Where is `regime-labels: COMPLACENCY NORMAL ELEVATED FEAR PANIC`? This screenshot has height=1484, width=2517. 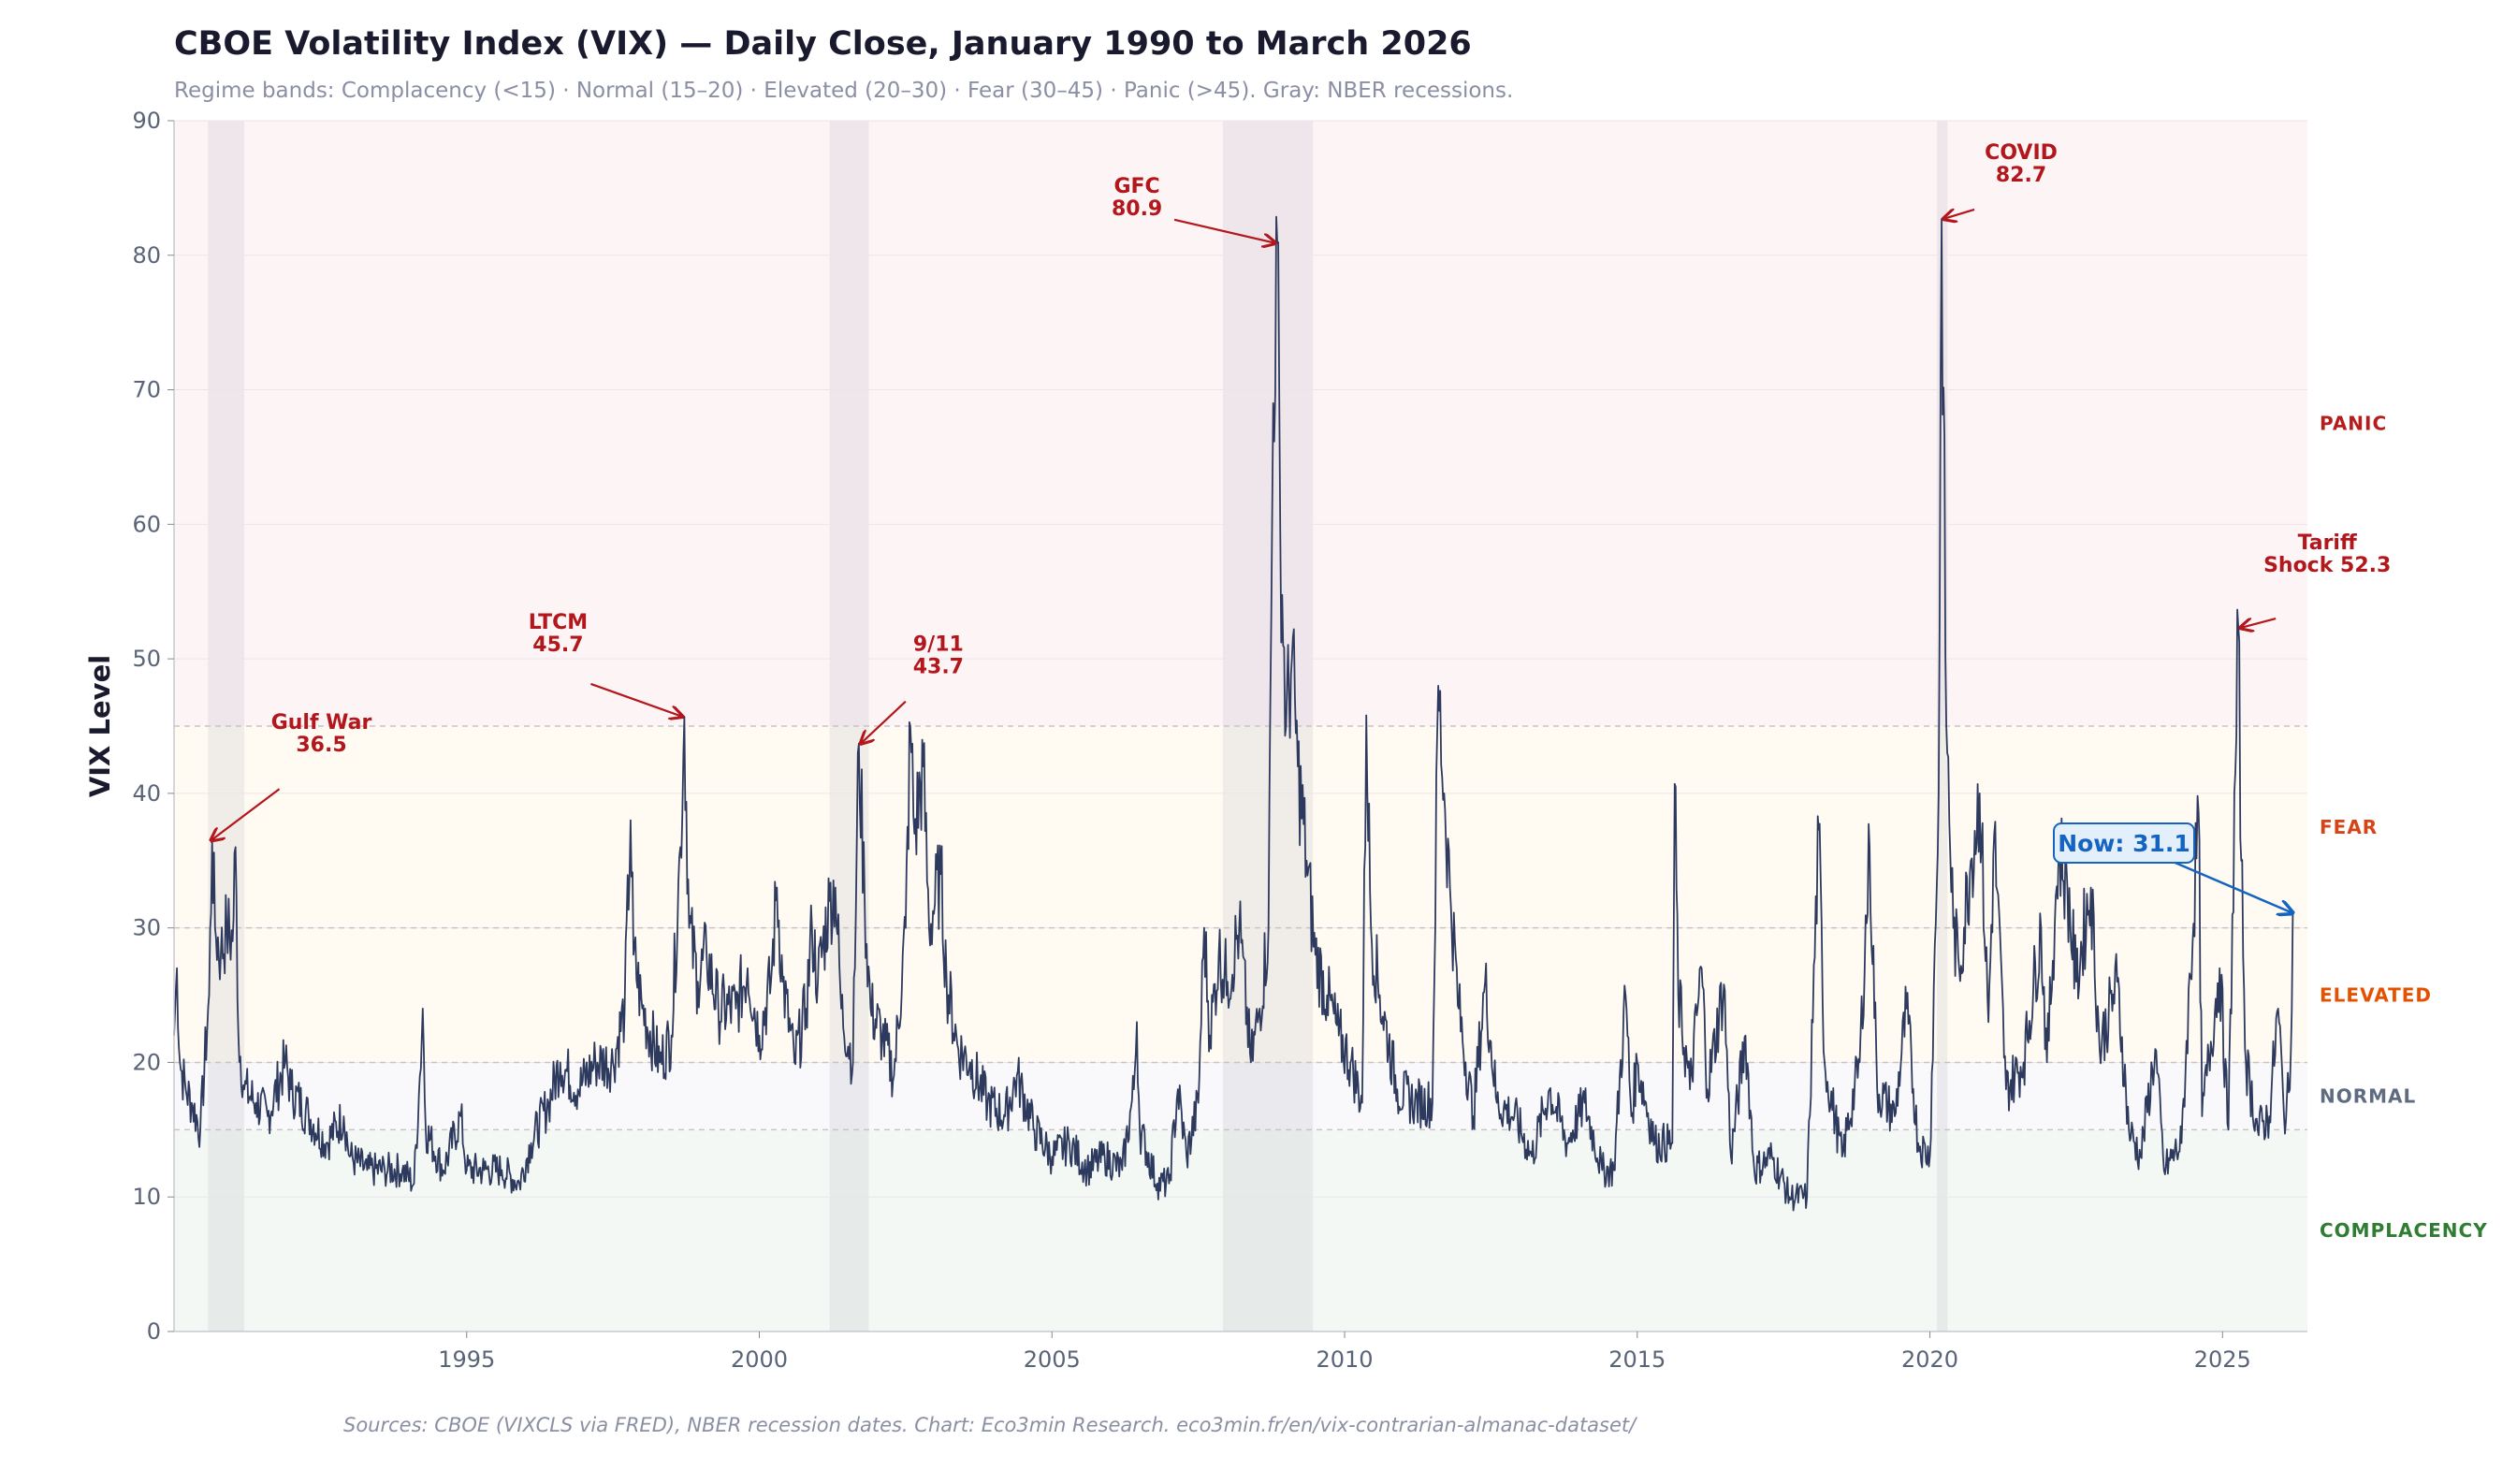 regime-labels: COMPLACENCY NORMAL ELEVATED FEAR PANIC is located at coordinates (2404, 828).